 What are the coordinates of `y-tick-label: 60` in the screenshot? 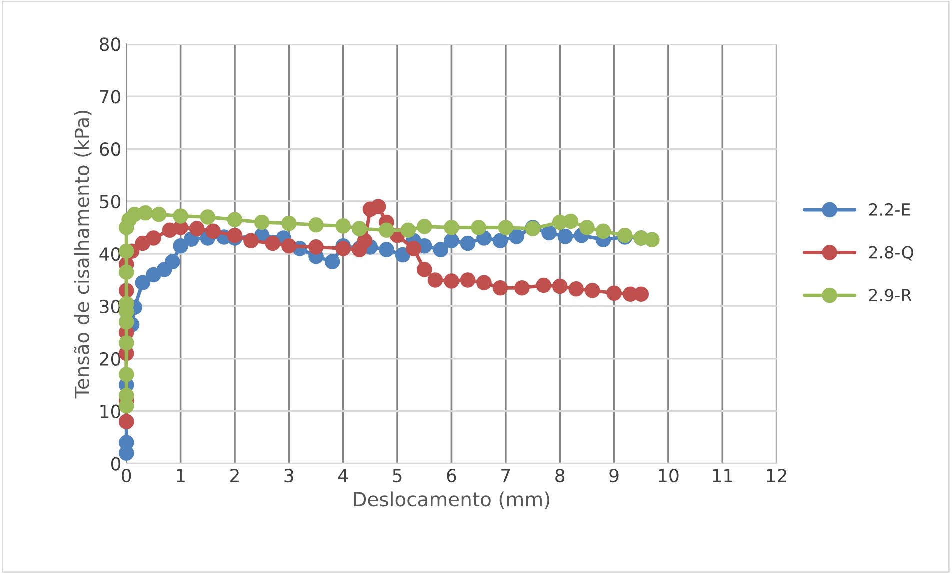 It's located at (110, 149).